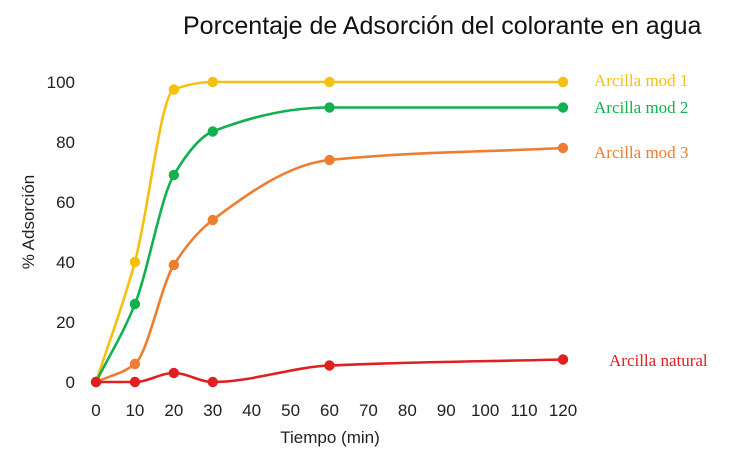 The image size is (753, 458). Describe the element at coordinates (658, 360) in the screenshot. I see `series-label-arcilla-natural: Arcilla natural` at that location.